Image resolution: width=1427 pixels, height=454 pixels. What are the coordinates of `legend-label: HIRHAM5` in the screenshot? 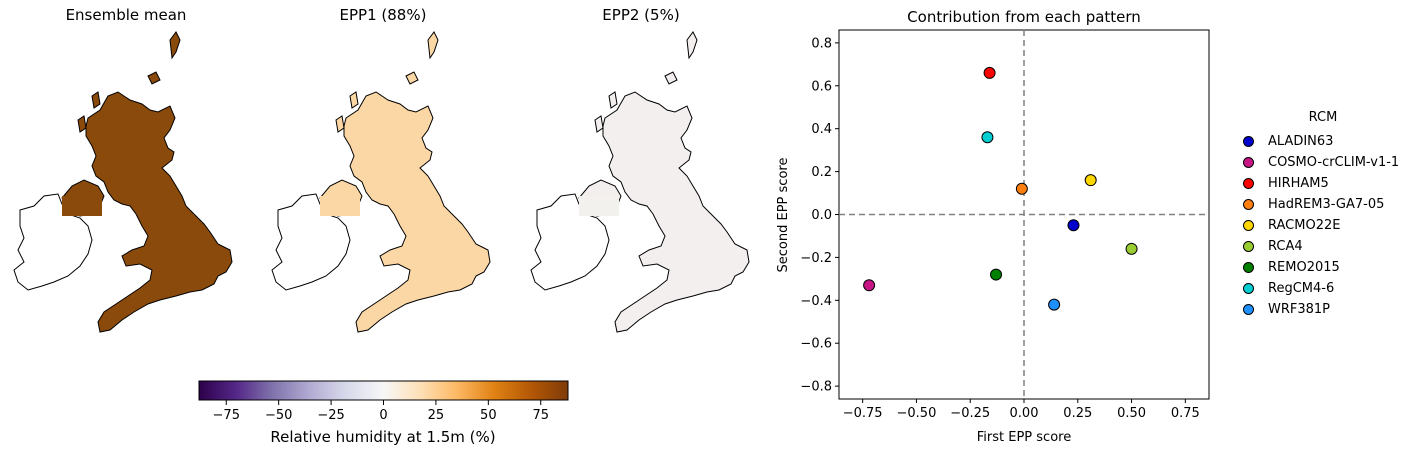 It's located at (1298, 183).